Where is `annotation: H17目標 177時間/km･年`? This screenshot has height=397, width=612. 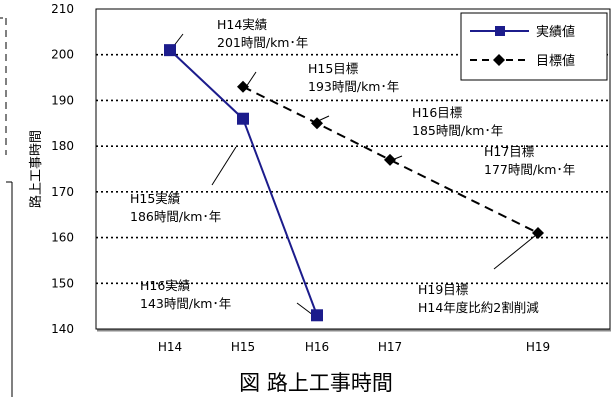
annotation: H17目標 177時間/km･年 is located at coordinates (529, 160).